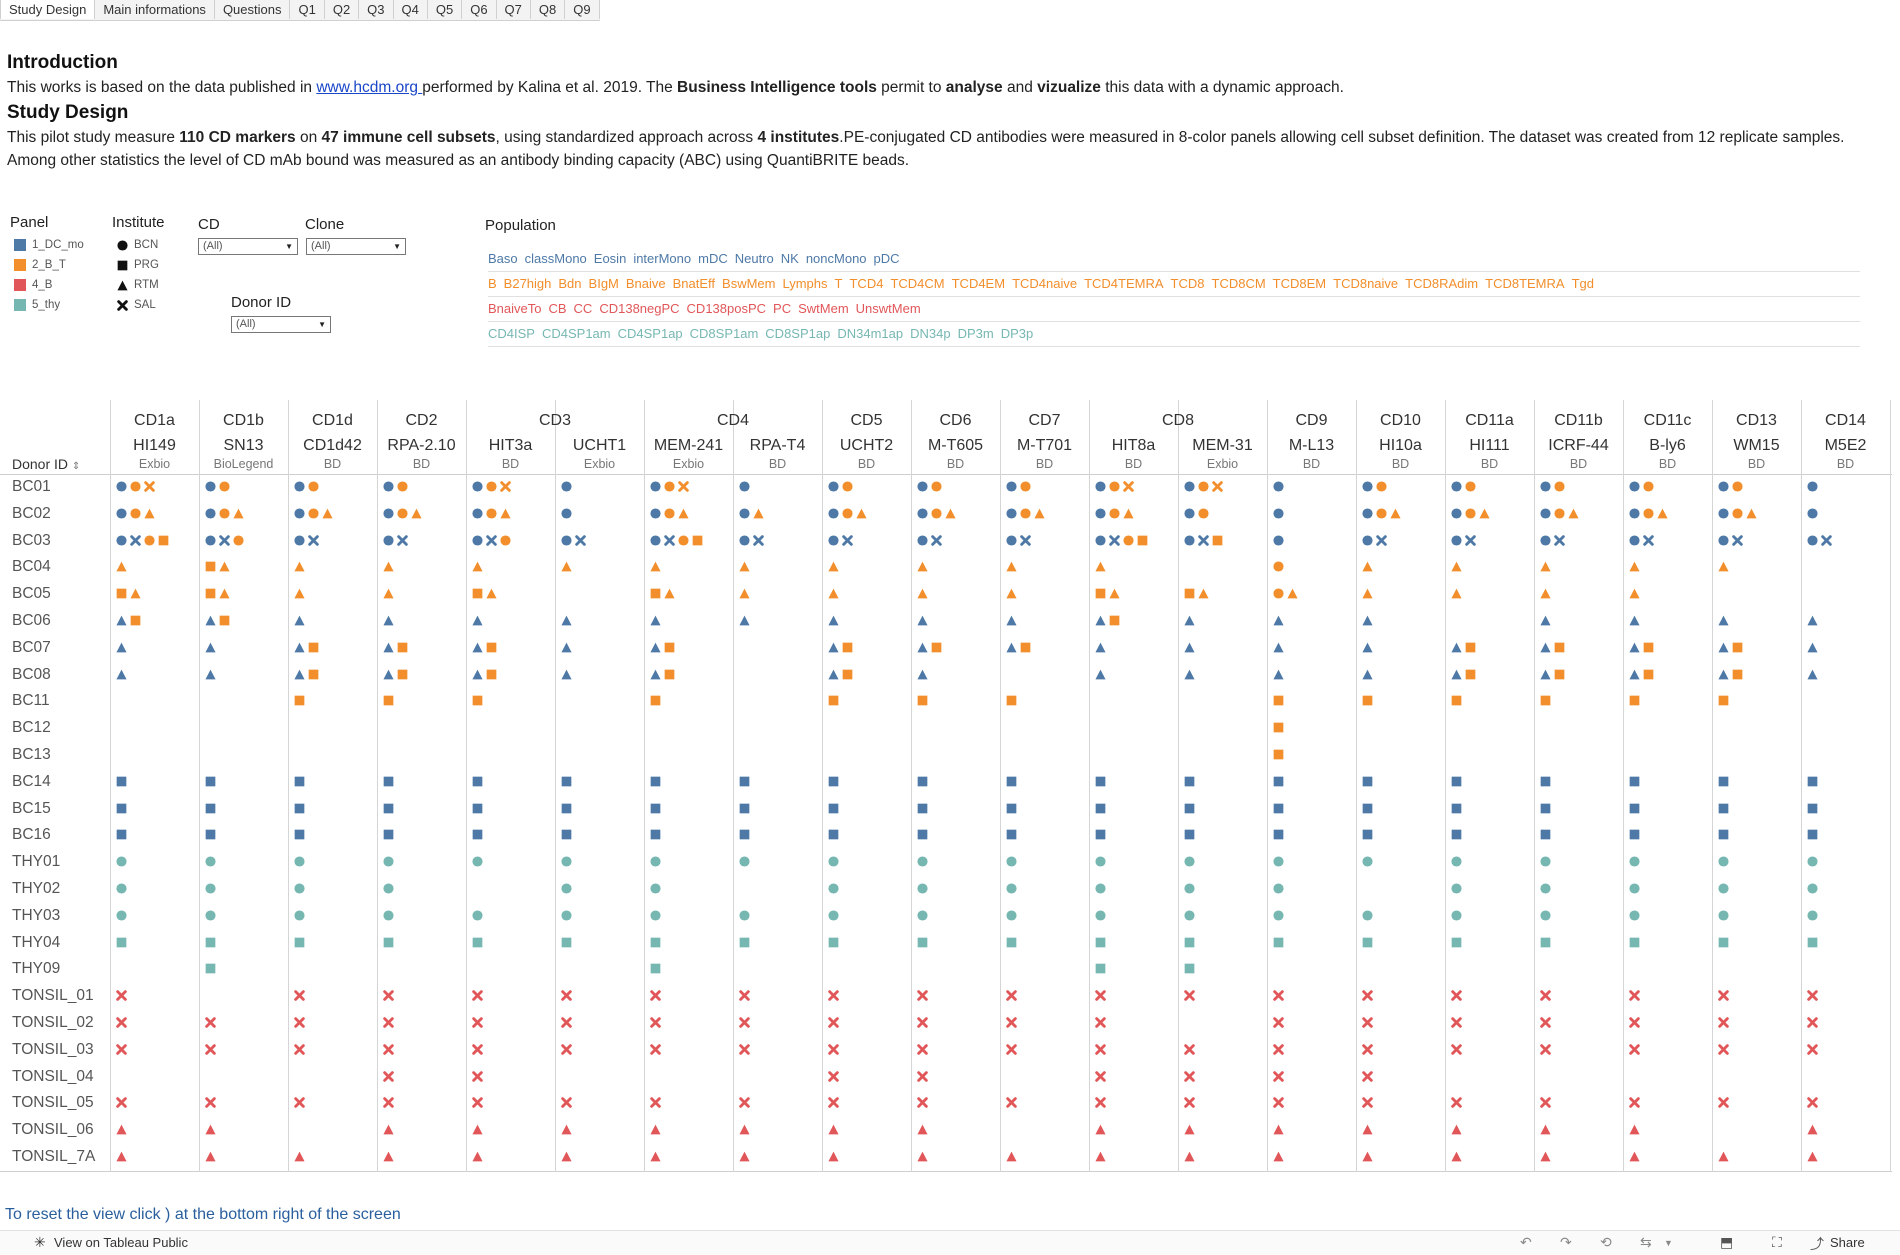 Image resolution: width=1900 pixels, height=1255 pixels. I want to click on population-item: CB, so click(557, 308).